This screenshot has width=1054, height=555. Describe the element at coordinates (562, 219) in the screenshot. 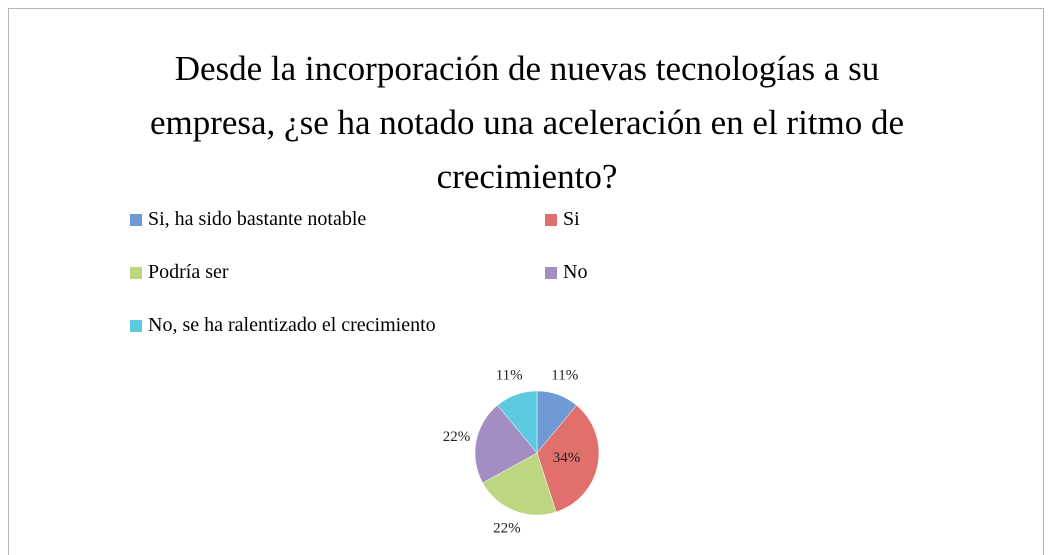

I see `legend-item: Si` at that location.